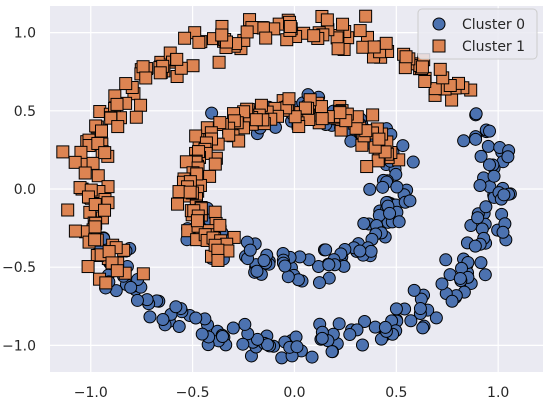  Describe the element at coordinates (19, 268) in the screenshot. I see `y-tick-label: −0.5` at that location.